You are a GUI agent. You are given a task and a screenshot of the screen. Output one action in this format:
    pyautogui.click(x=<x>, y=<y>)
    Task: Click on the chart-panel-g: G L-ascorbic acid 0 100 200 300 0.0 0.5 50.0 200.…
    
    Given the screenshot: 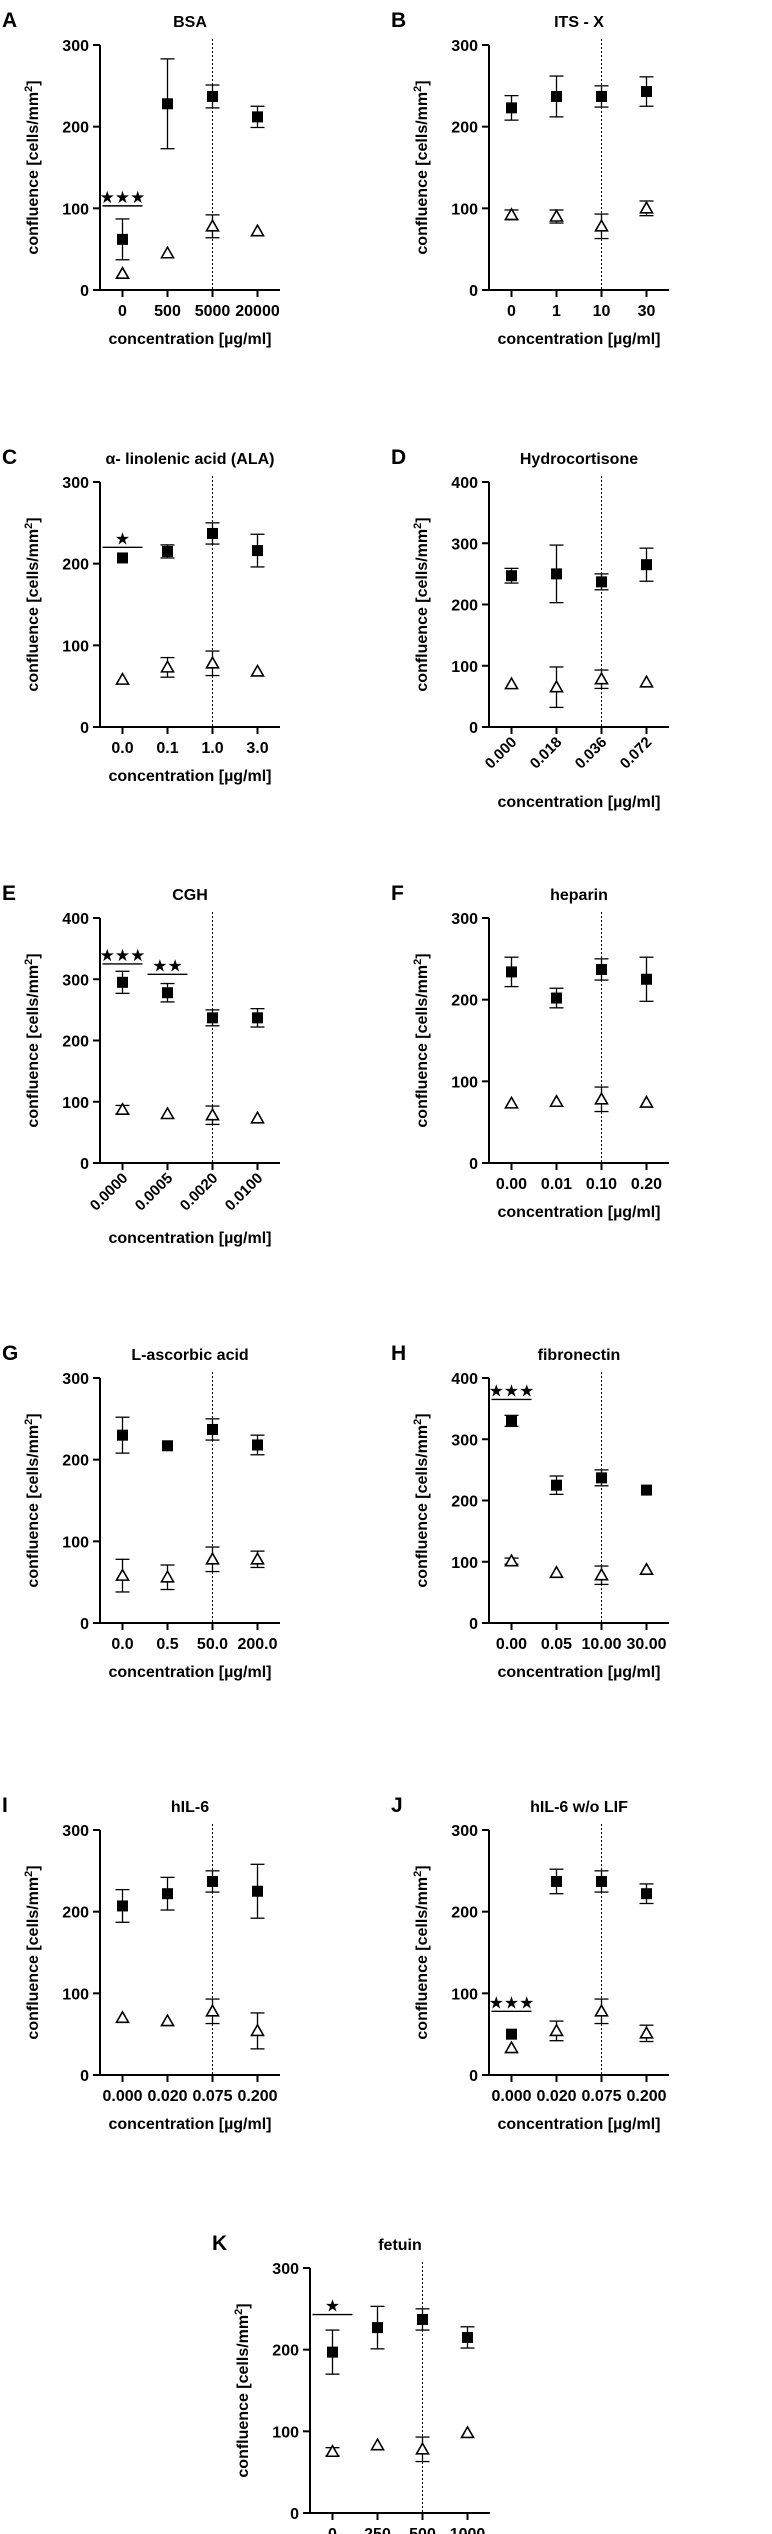 What is the action you would take?
    pyautogui.click(x=141, y=1511)
    